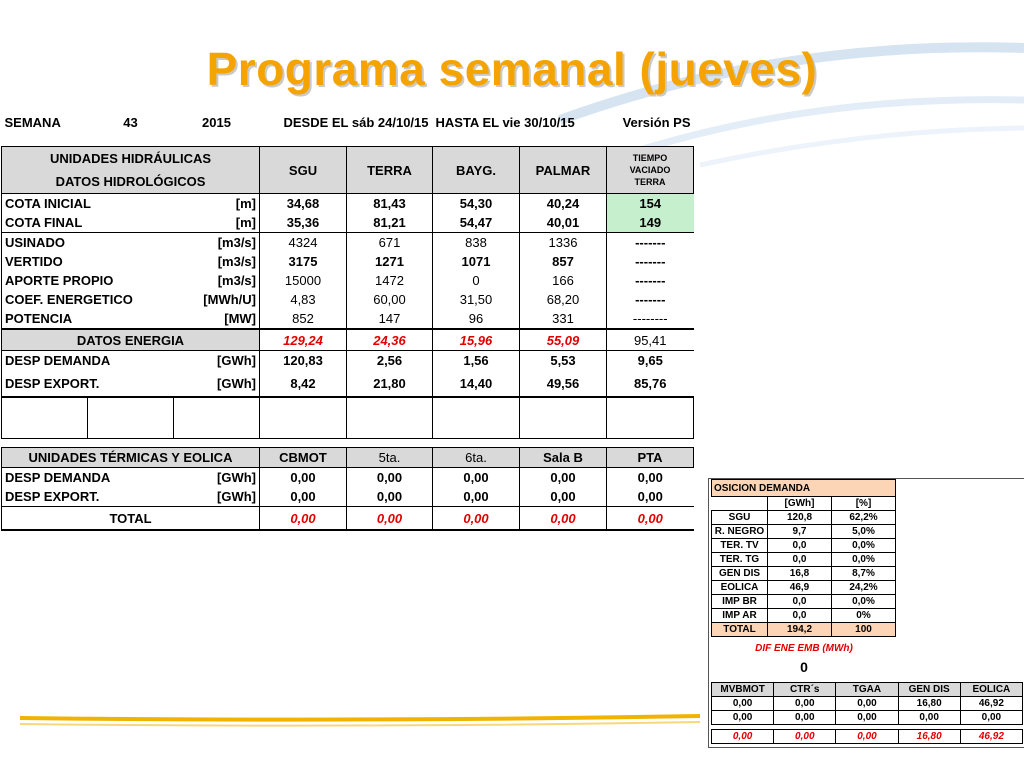 Image resolution: width=1024 pixels, height=768 pixels. I want to click on col-mvbmot: MVBMOT, so click(742, 689).